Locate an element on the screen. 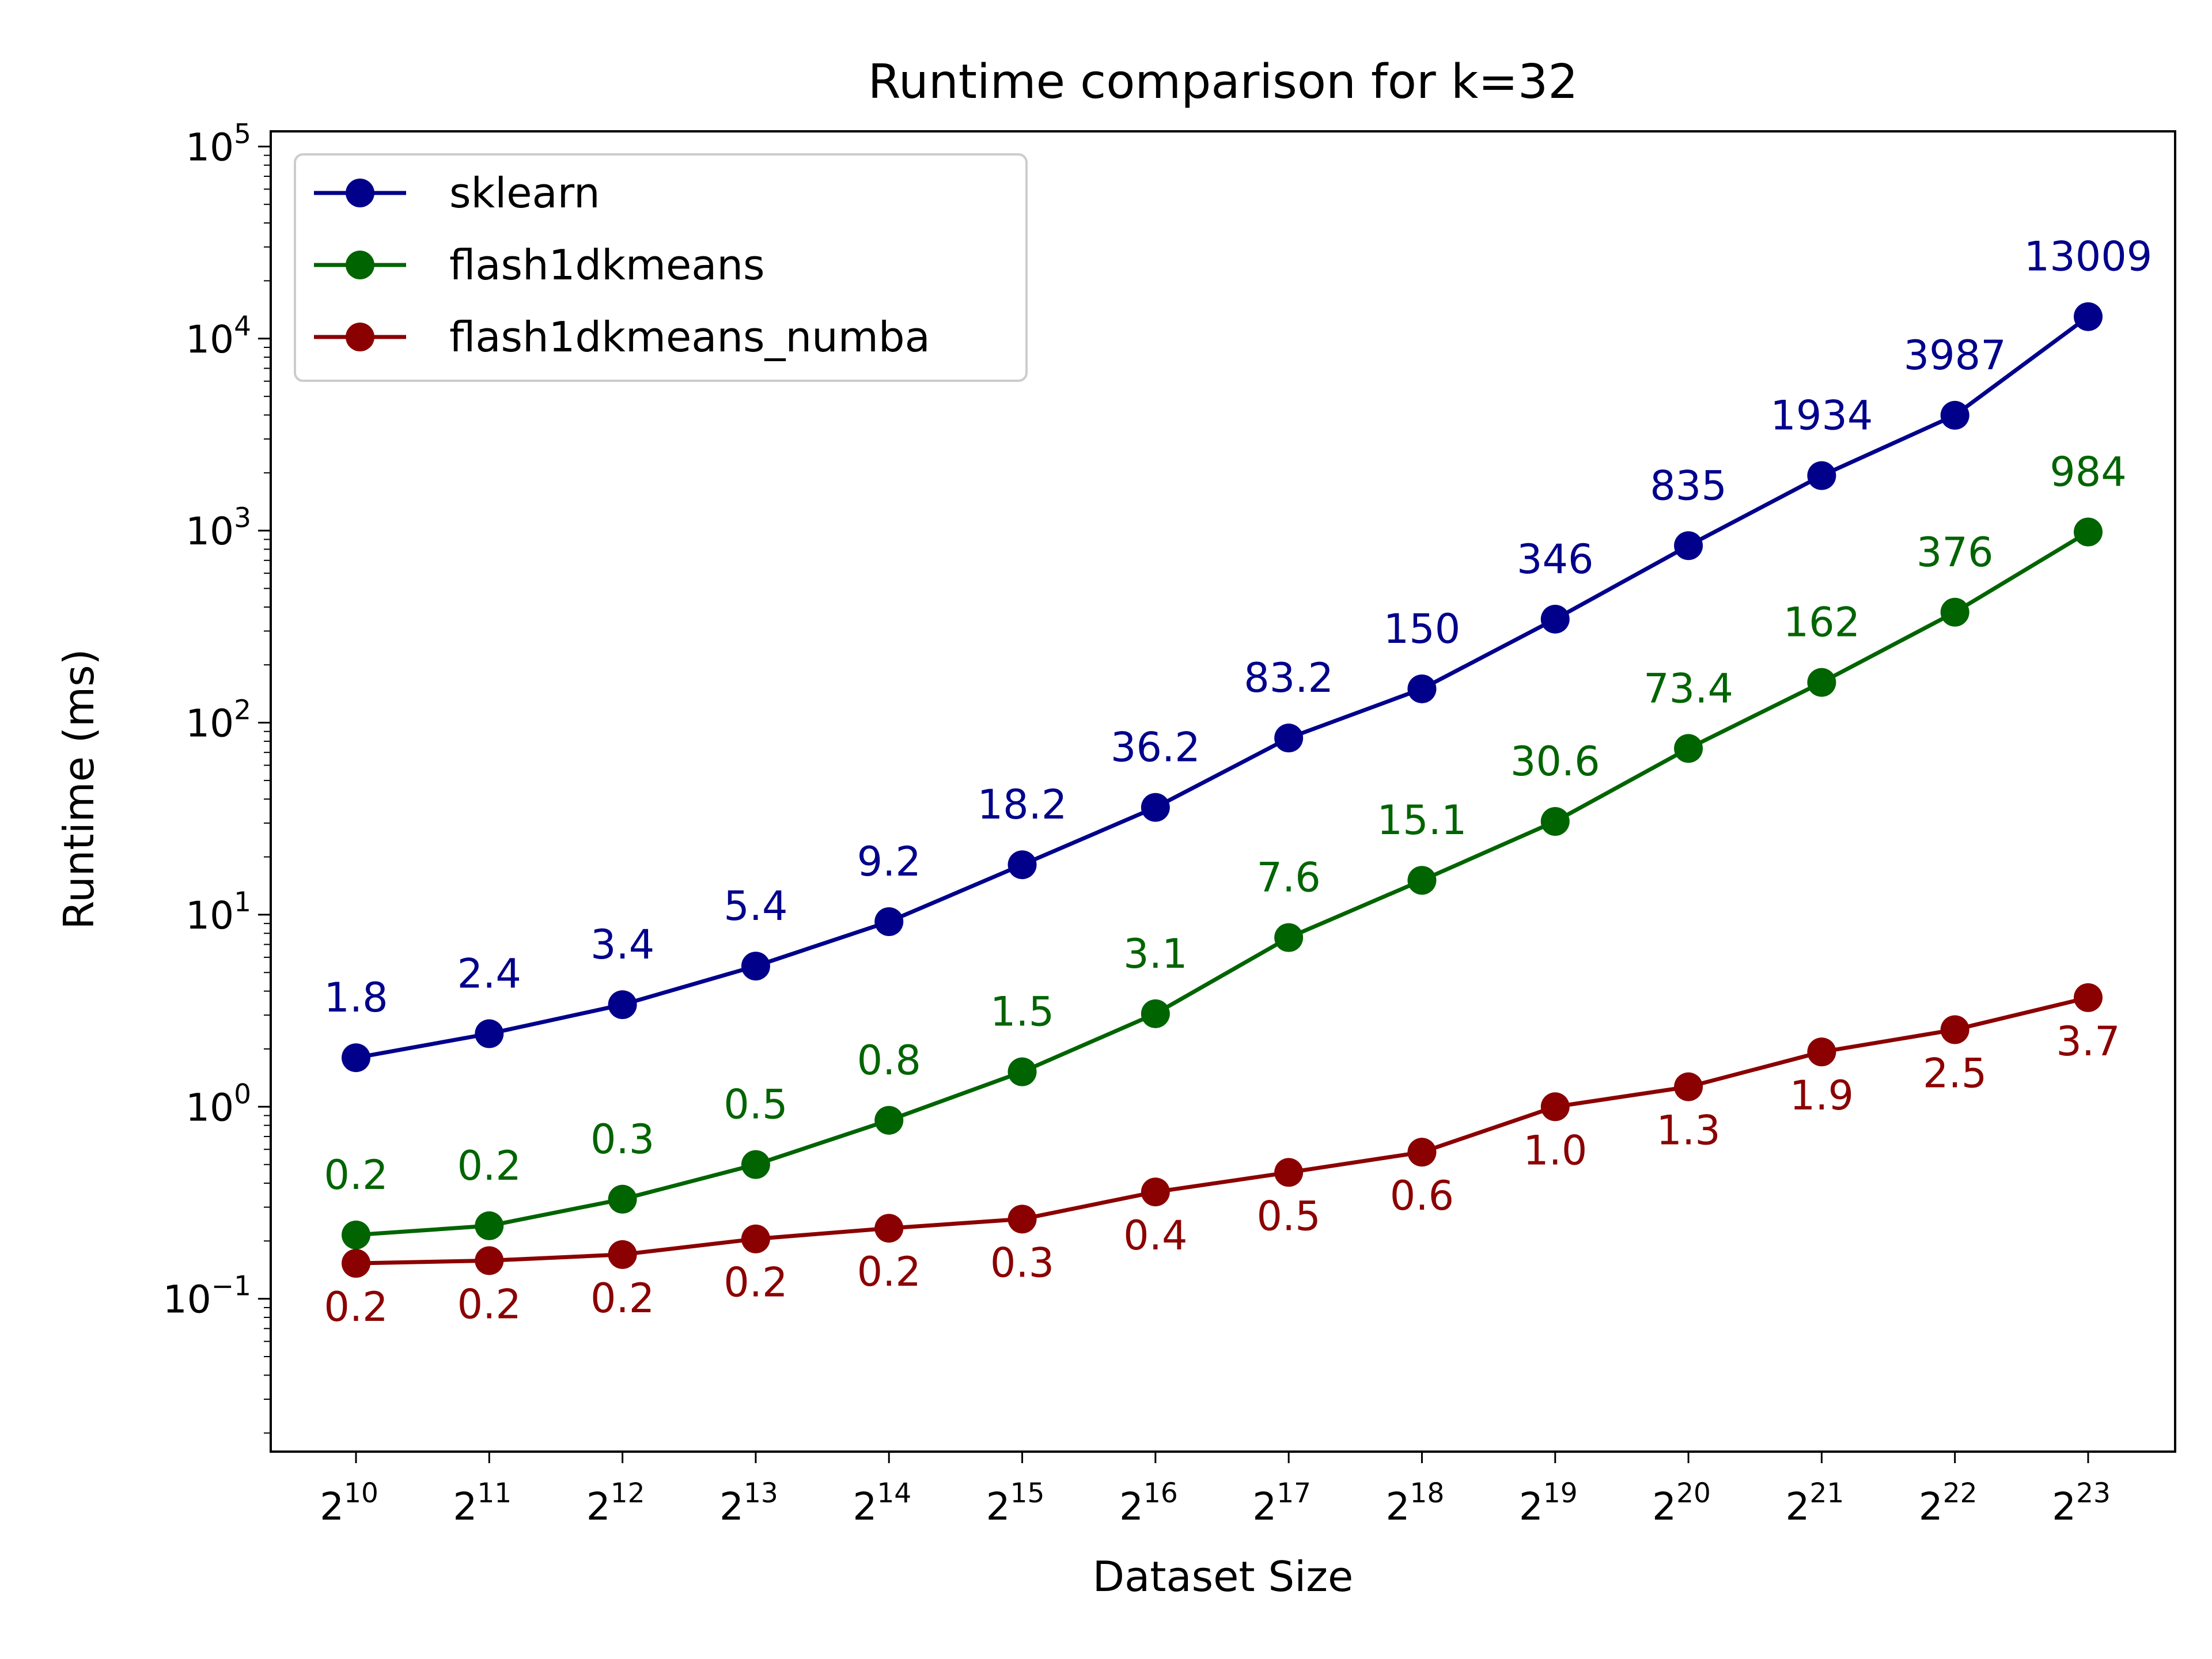 The image size is (2212, 1659). data-label: 9.2 is located at coordinates (889, 861).